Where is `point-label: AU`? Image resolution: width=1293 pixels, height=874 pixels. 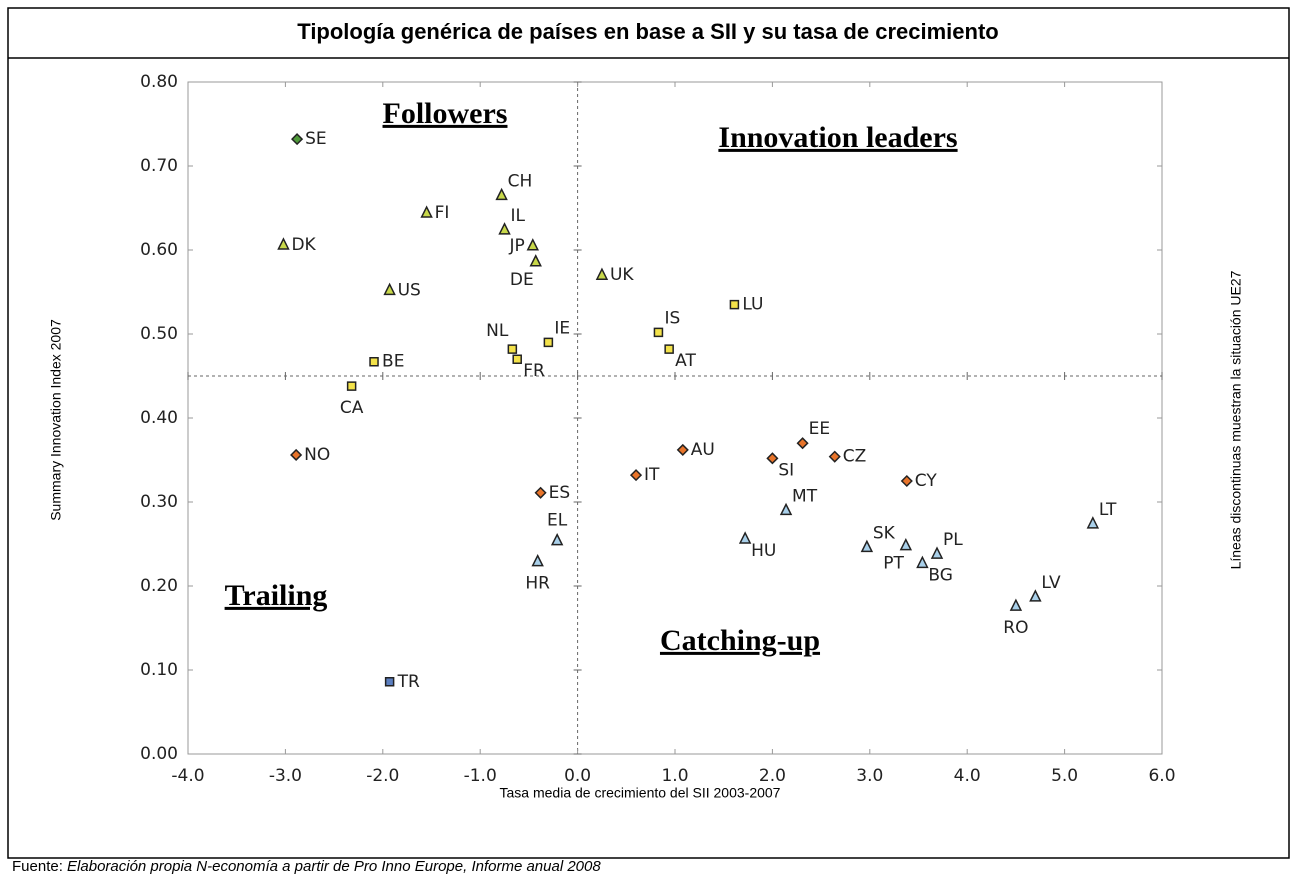
point-label: AU is located at coordinates (703, 450).